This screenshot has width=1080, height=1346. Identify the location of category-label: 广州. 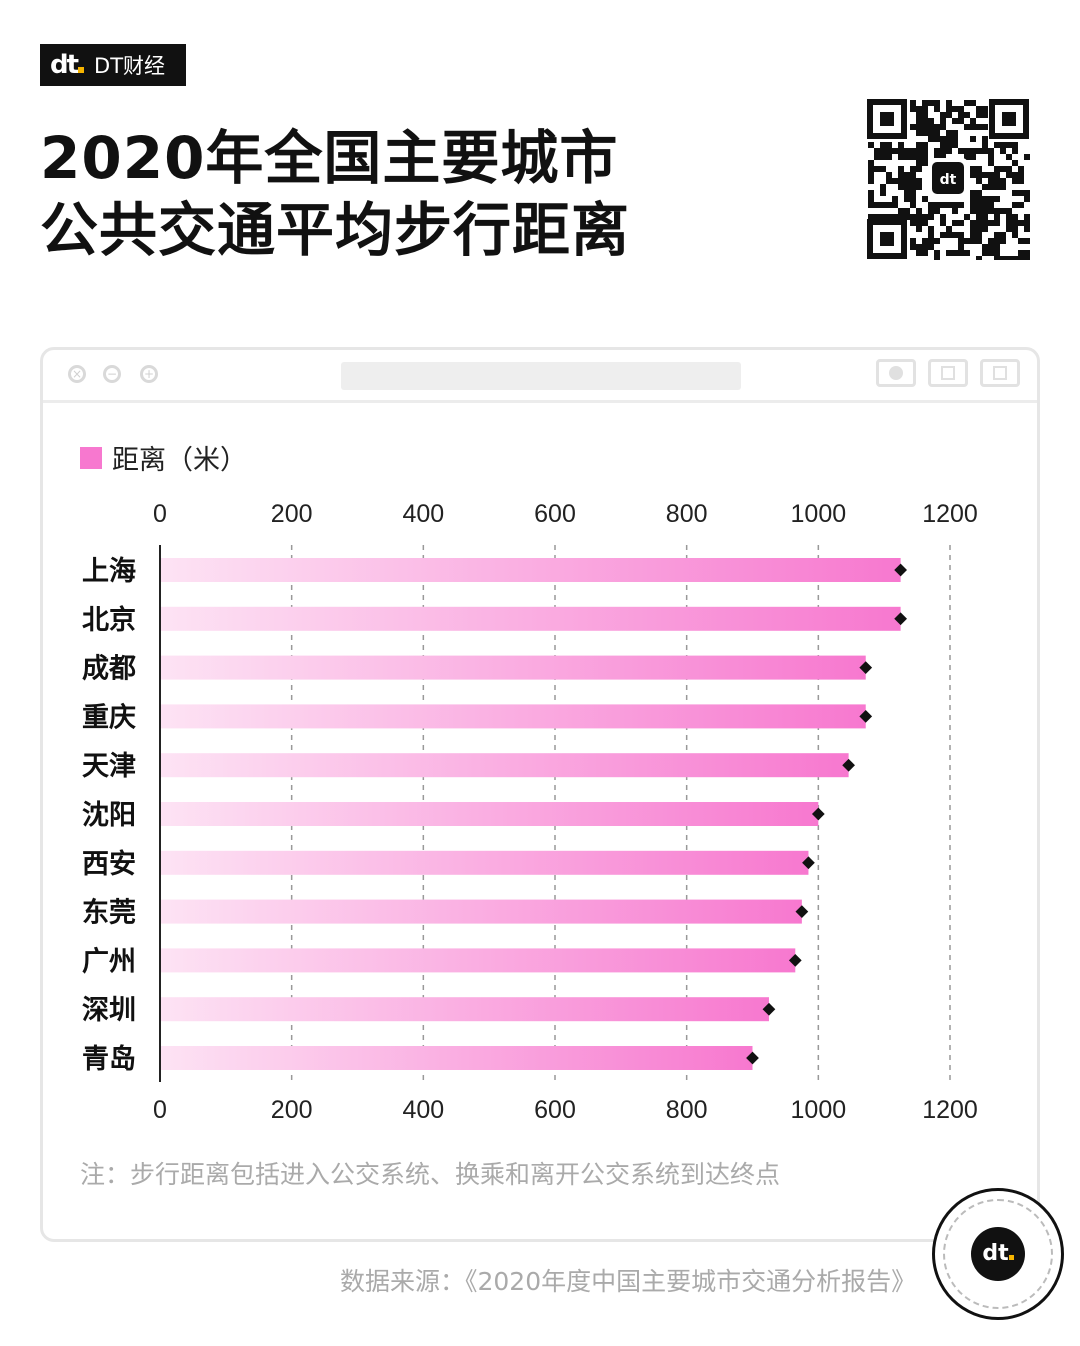
(109, 961).